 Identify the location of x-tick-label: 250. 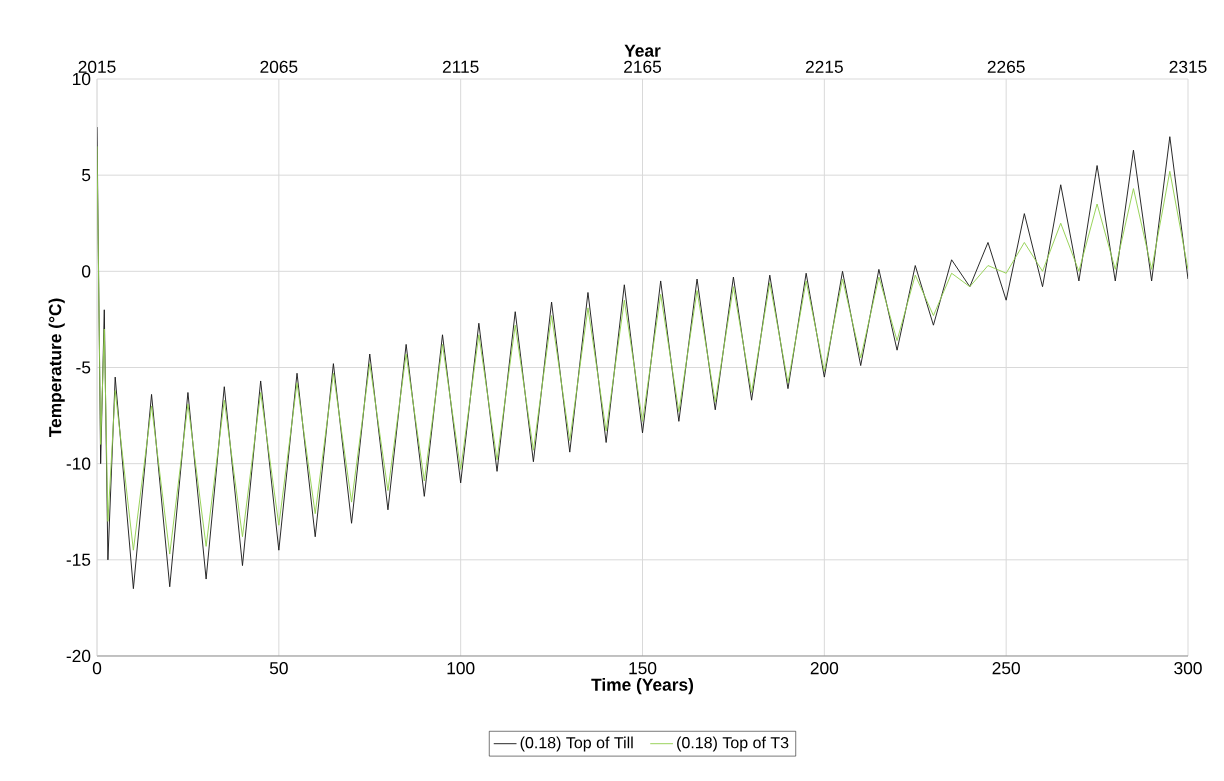
(1006, 668).